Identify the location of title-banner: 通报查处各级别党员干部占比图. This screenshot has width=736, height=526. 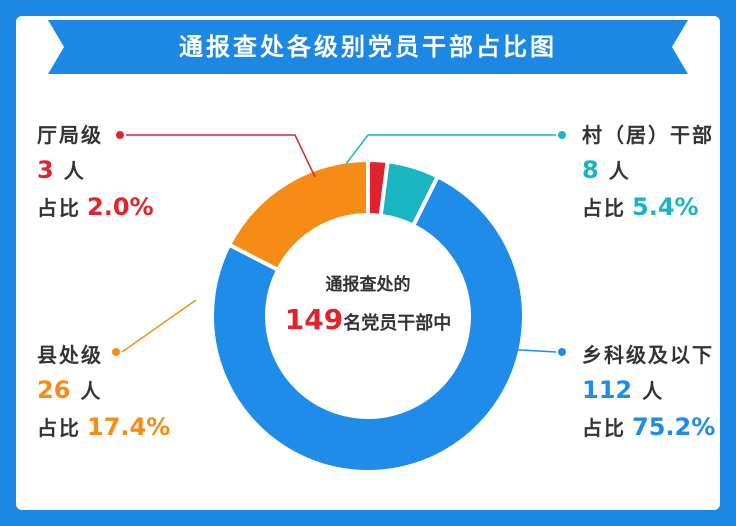
(368, 47).